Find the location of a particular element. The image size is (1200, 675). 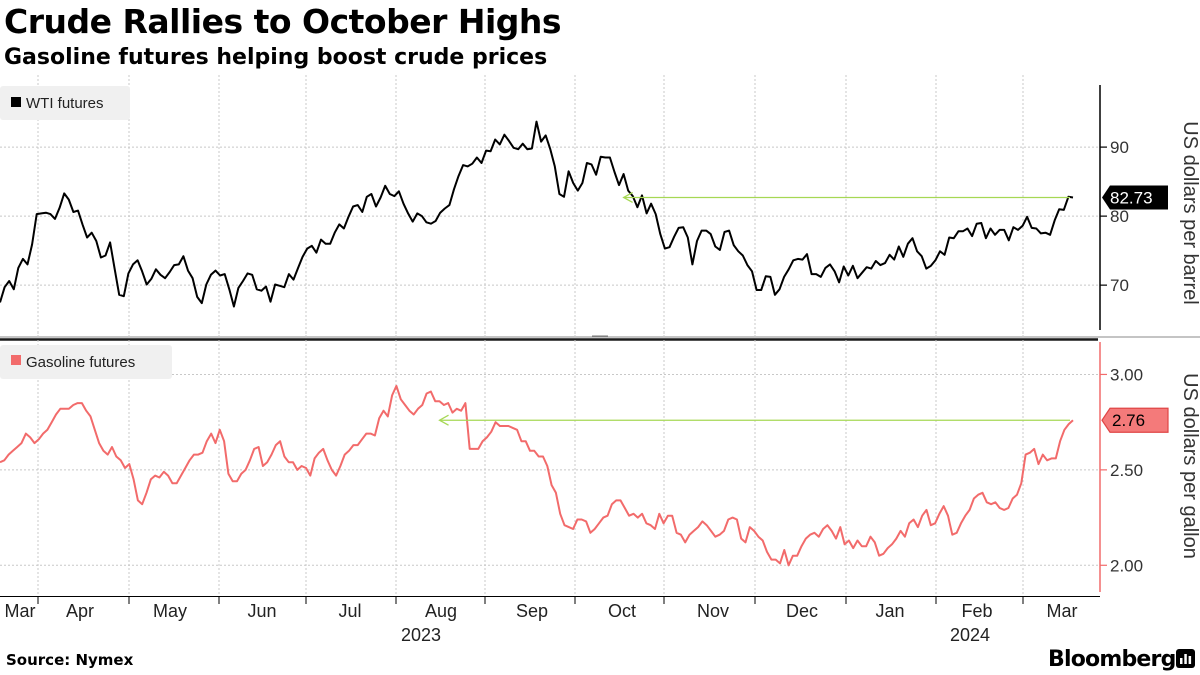

x-tick-label: Jul is located at coordinates (349, 611).